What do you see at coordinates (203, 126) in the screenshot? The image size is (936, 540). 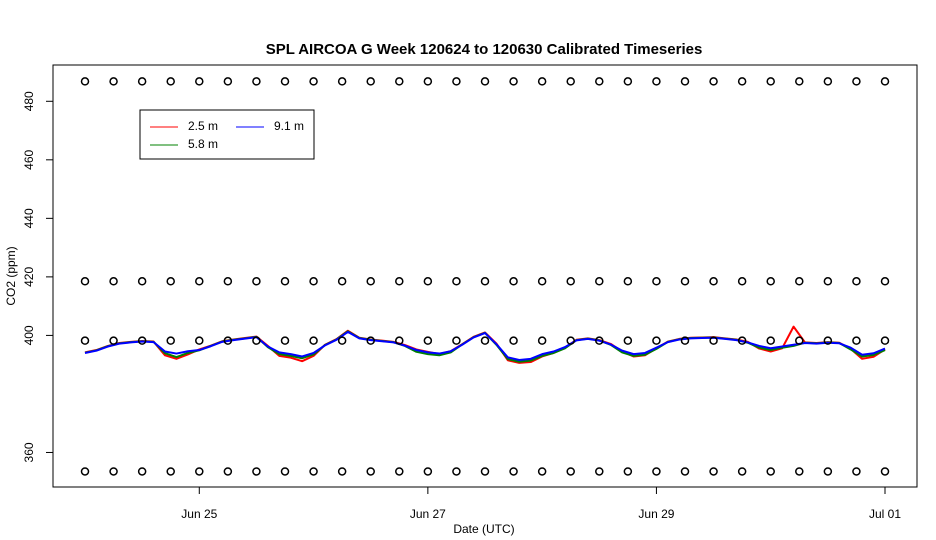 I see `legend-label: 2.5 m` at bounding box center [203, 126].